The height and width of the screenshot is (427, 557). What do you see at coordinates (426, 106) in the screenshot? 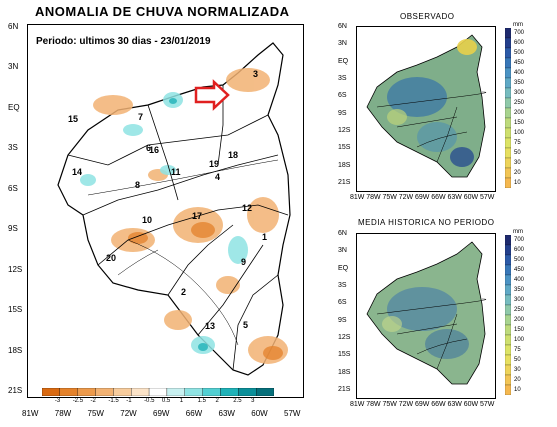
I see `observed-map-canvas` at bounding box center [426, 106].